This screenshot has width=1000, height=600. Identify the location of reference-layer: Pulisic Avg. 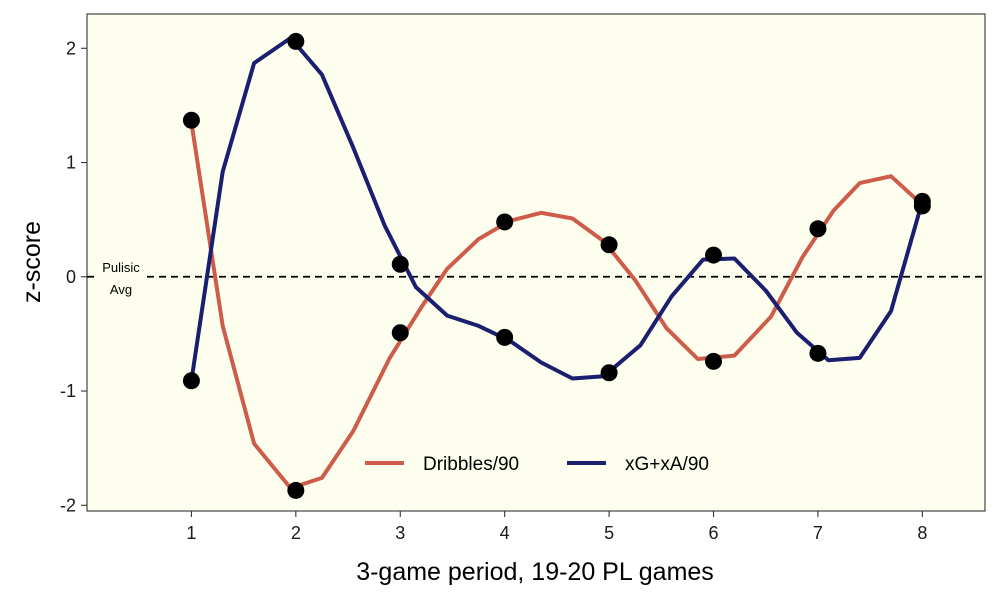
(536, 278).